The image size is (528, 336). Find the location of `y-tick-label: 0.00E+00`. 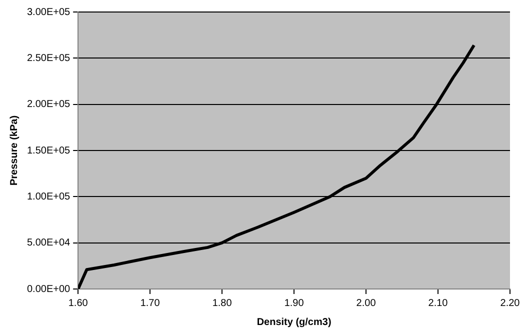

y-tick-label: 0.00E+00 is located at coordinates (48, 289).